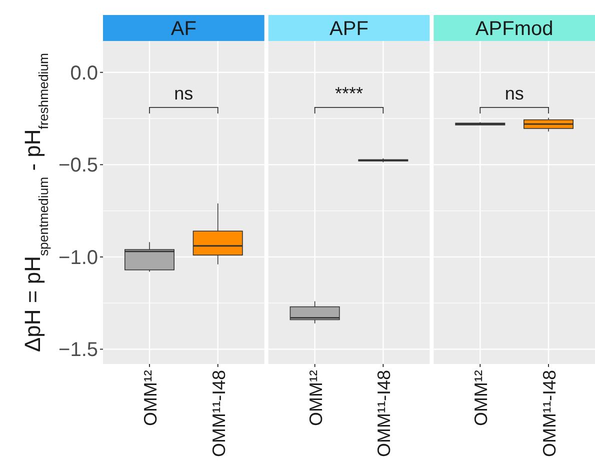 The width and height of the screenshot is (595, 470). I want to click on y-tick-label: 0.0, so click(84, 73).